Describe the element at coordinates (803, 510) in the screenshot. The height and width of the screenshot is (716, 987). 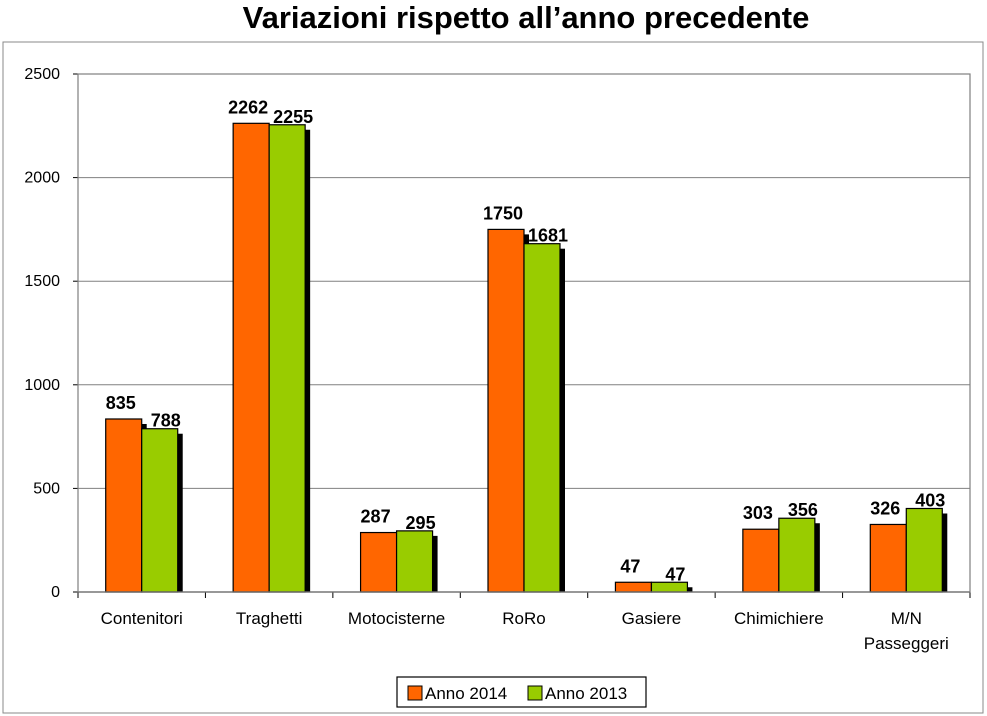
I see `data-label: 356` at that location.